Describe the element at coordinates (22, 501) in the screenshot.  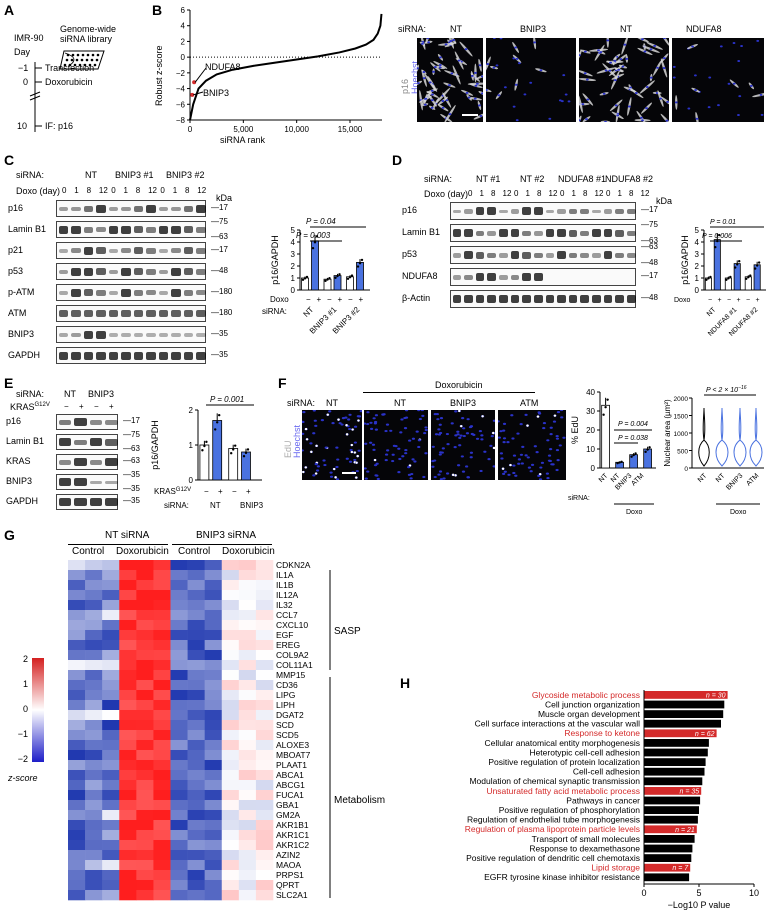
I see `blot-label: GAPDH` at that location.